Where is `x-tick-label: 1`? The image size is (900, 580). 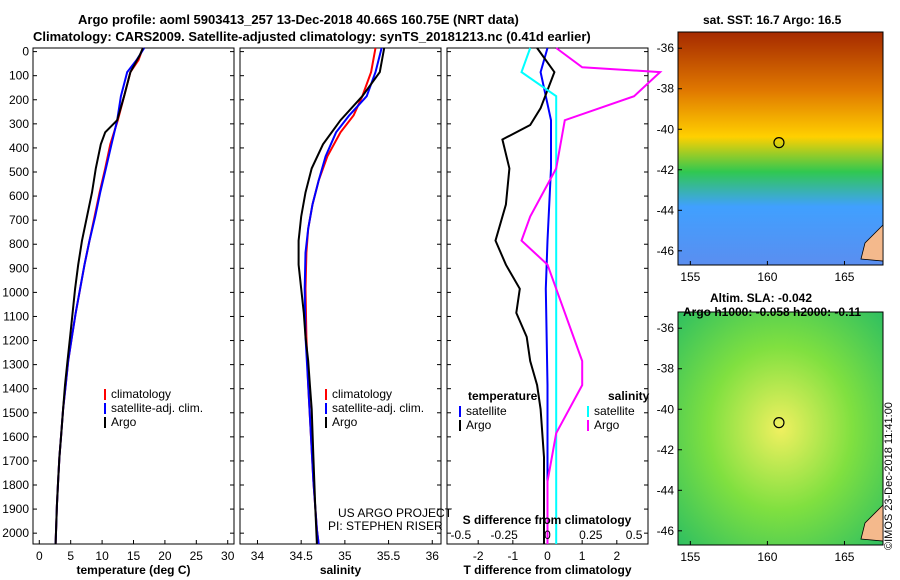
x-tick-label: 1 is located at coordinates (582, 556).